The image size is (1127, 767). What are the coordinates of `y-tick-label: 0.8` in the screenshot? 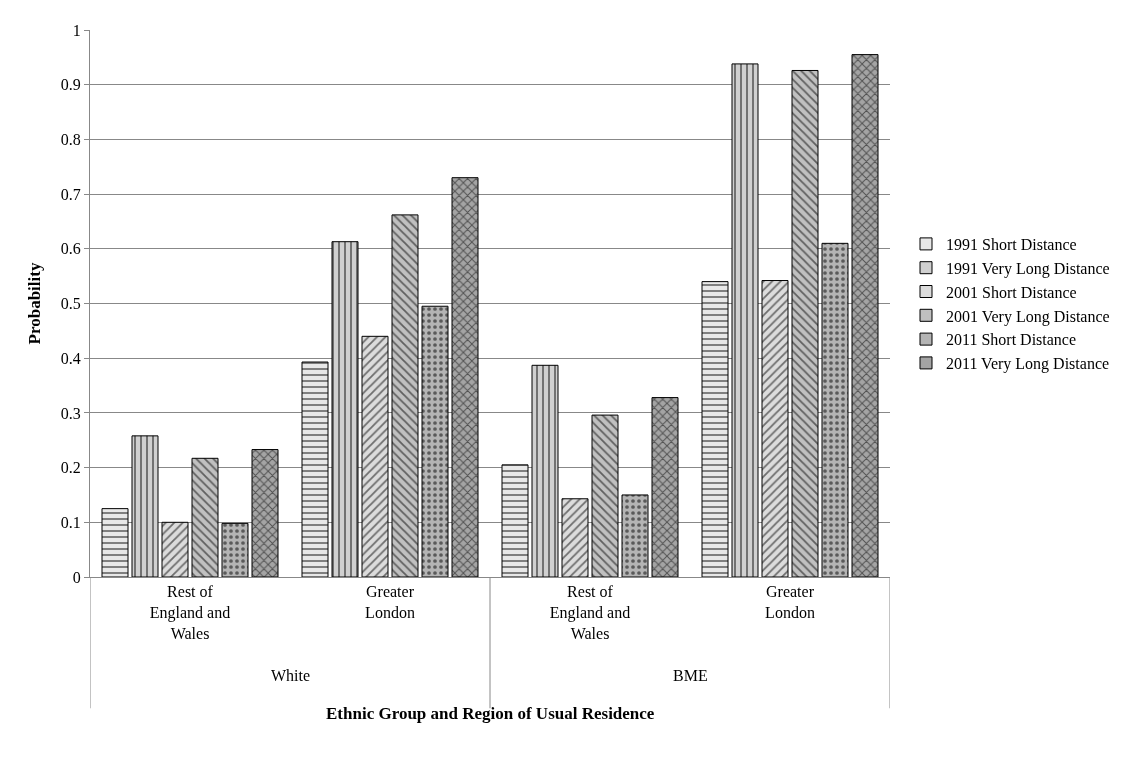 It's located at (70, 139).